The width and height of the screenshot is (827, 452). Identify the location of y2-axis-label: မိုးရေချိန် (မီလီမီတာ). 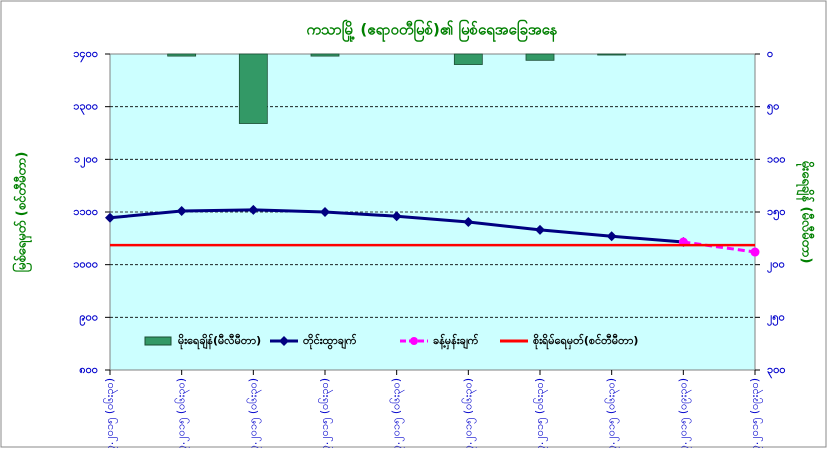
(806, 212).